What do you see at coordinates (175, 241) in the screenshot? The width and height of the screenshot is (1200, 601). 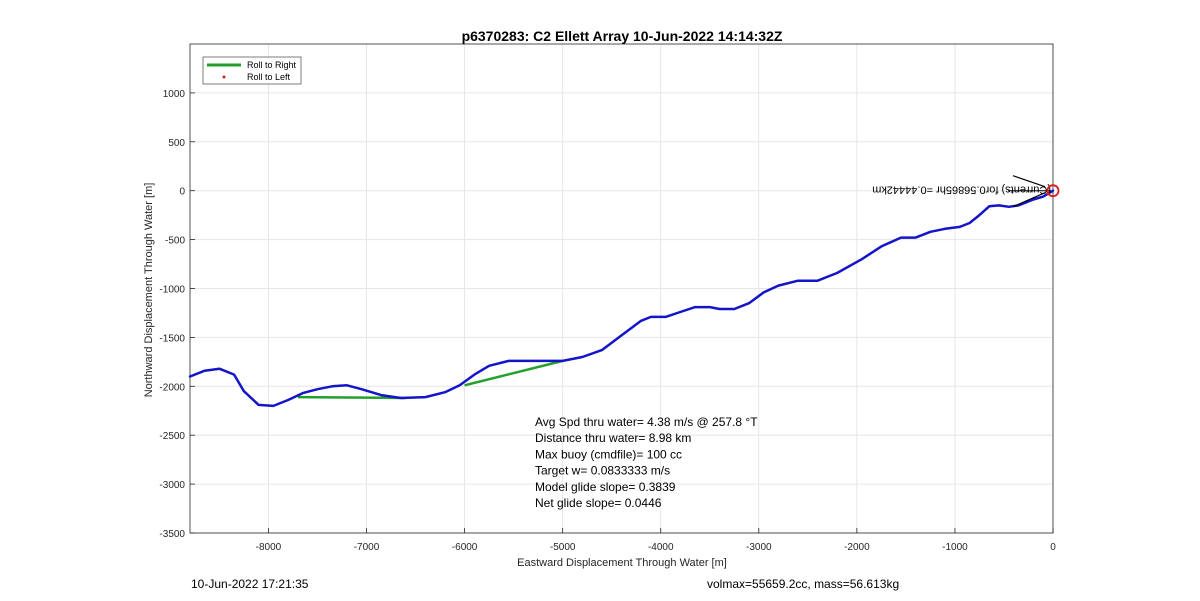 I see `y-tick-label: -500` at bounding box center [175, 241].